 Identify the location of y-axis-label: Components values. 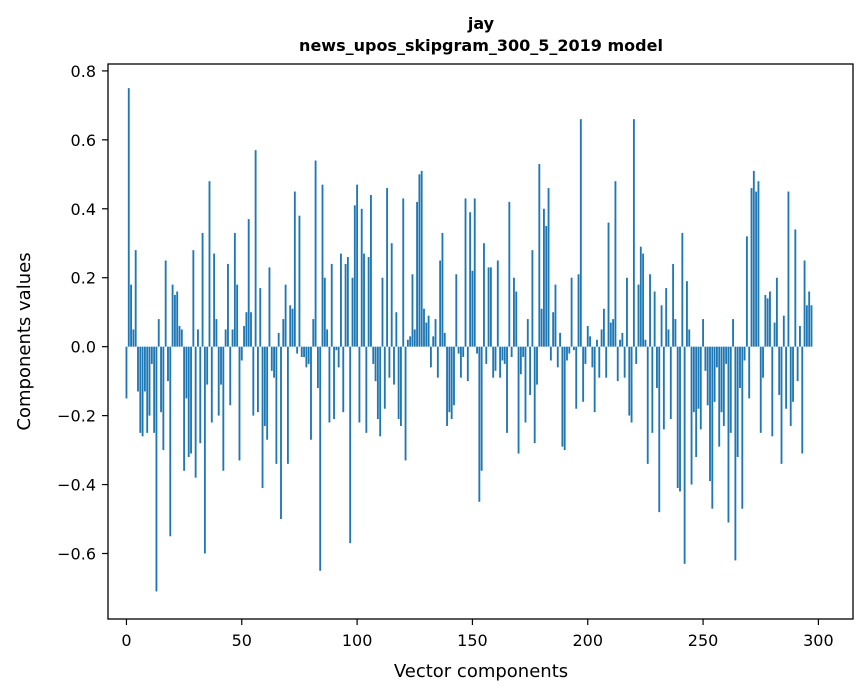
(24, 341).